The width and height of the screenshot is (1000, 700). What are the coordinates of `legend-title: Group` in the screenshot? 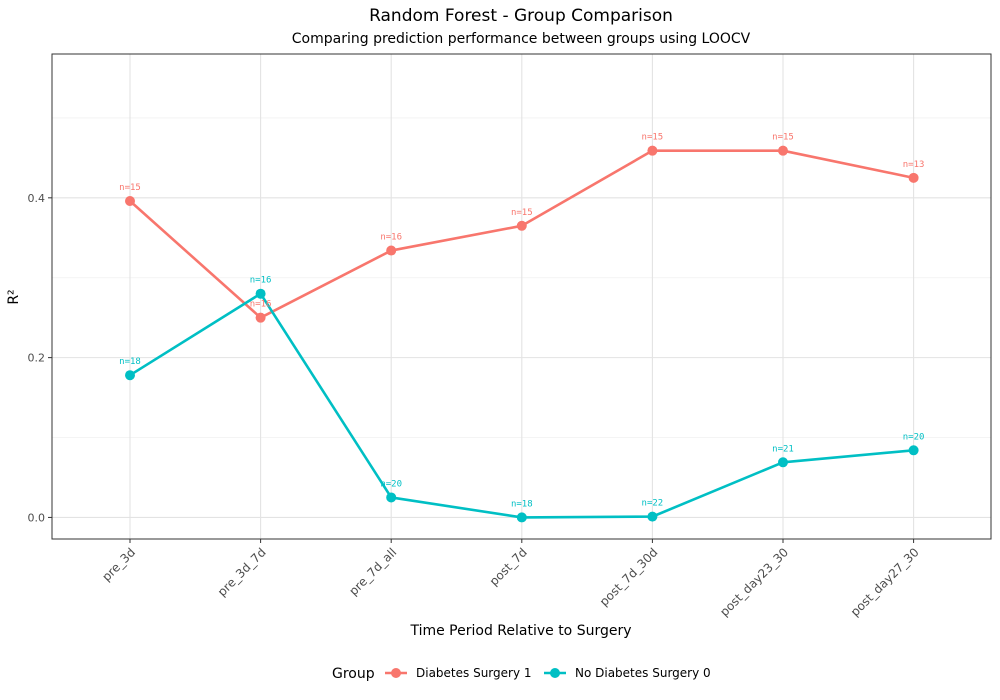 It's located at (353, 674).